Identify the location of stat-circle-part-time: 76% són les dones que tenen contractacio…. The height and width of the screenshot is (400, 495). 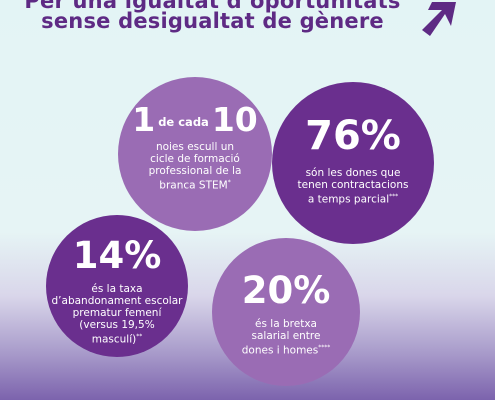
(353, 163).